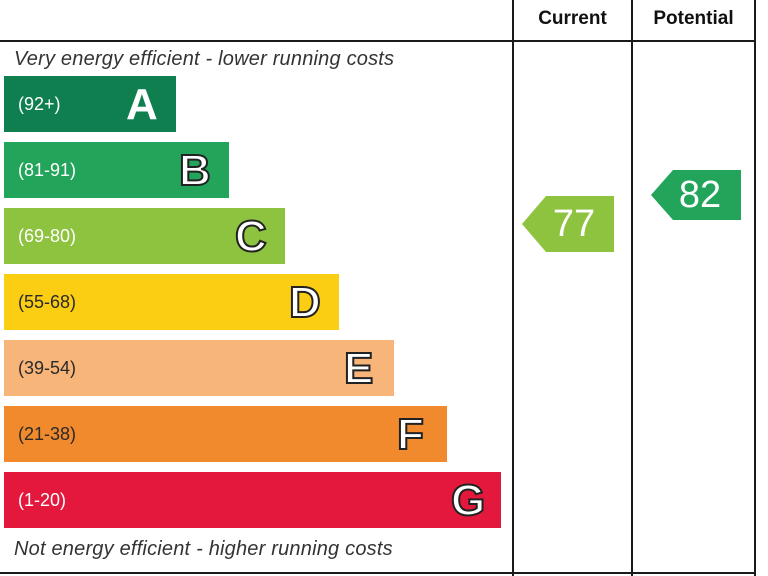  Describe the element at coordinates (225, 434) in the screenshot. I see `band-f: (21-38) F` at that location.